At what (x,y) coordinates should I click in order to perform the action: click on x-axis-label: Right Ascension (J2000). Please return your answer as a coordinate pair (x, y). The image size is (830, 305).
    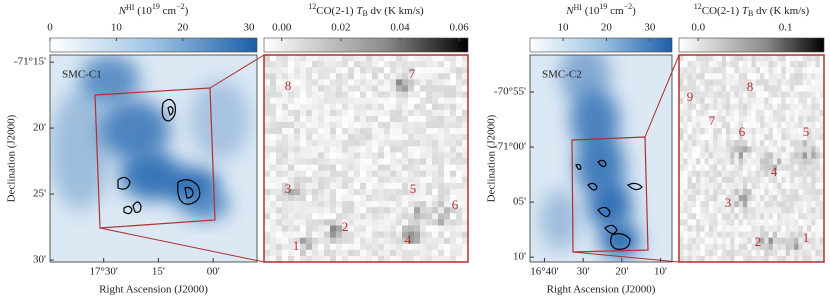
    Looking at the image, I should click on (153, 290).